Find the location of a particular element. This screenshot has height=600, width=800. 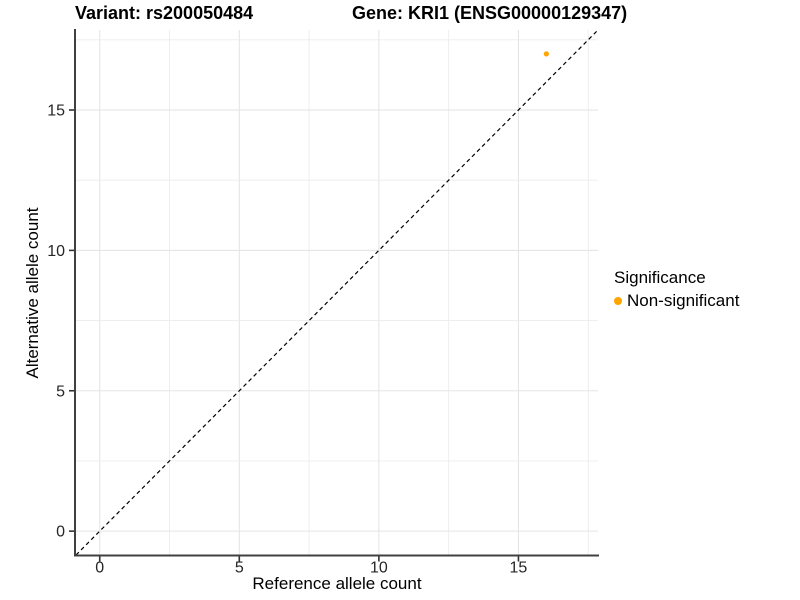

plot-title-variant: Variant: rs200050484 is located at coordinates (164, 13).